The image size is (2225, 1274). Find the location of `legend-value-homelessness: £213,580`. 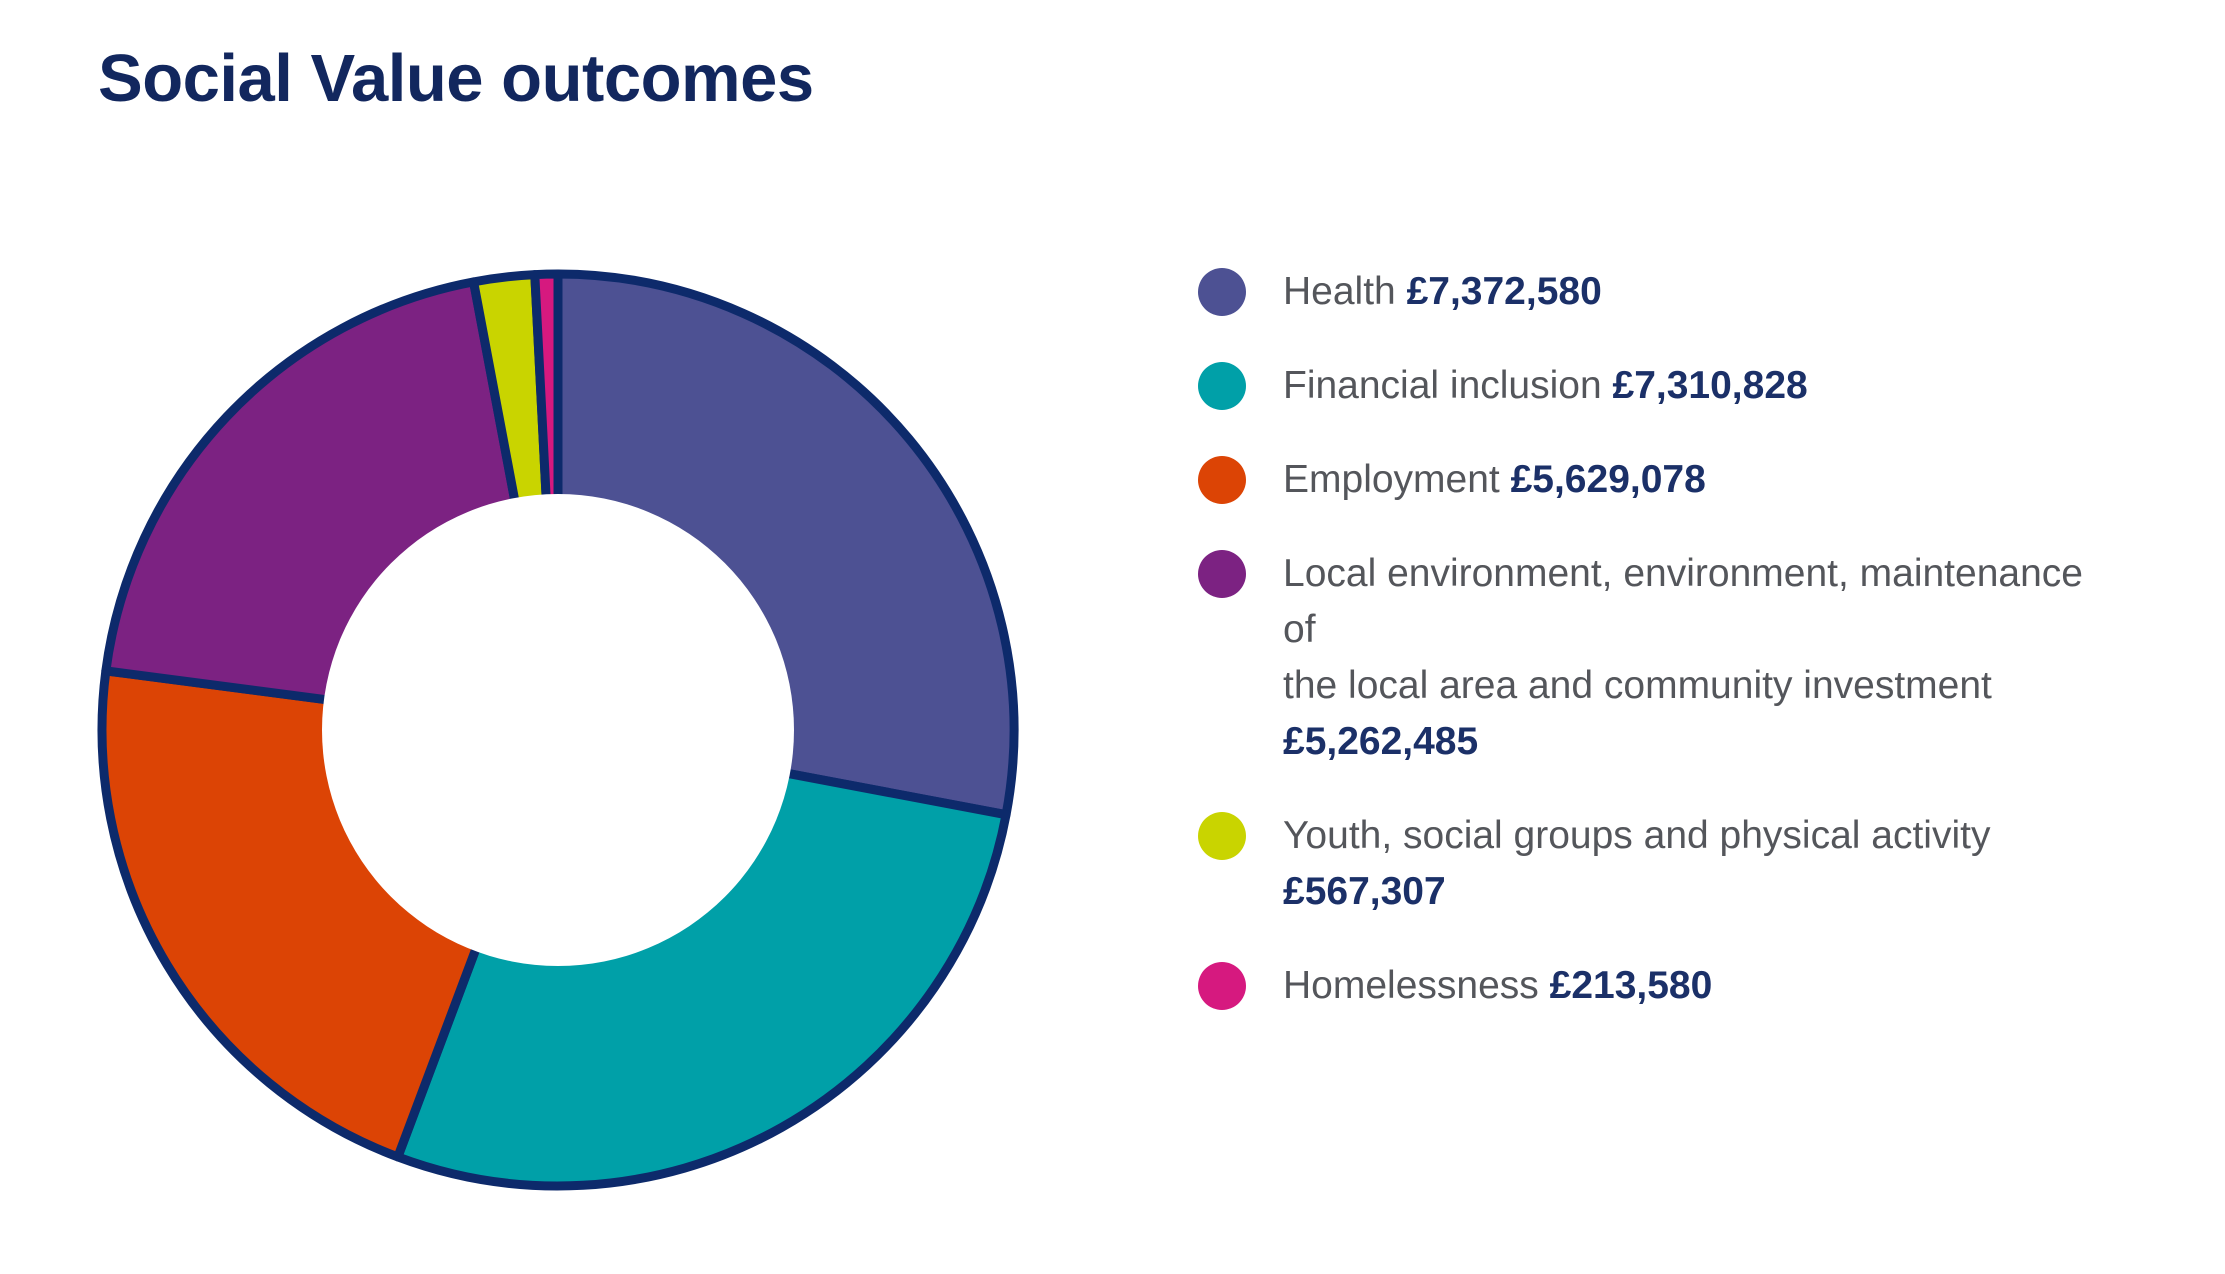

legend-value-homelessness: £213,580 is located at coordinates (1631, 985).